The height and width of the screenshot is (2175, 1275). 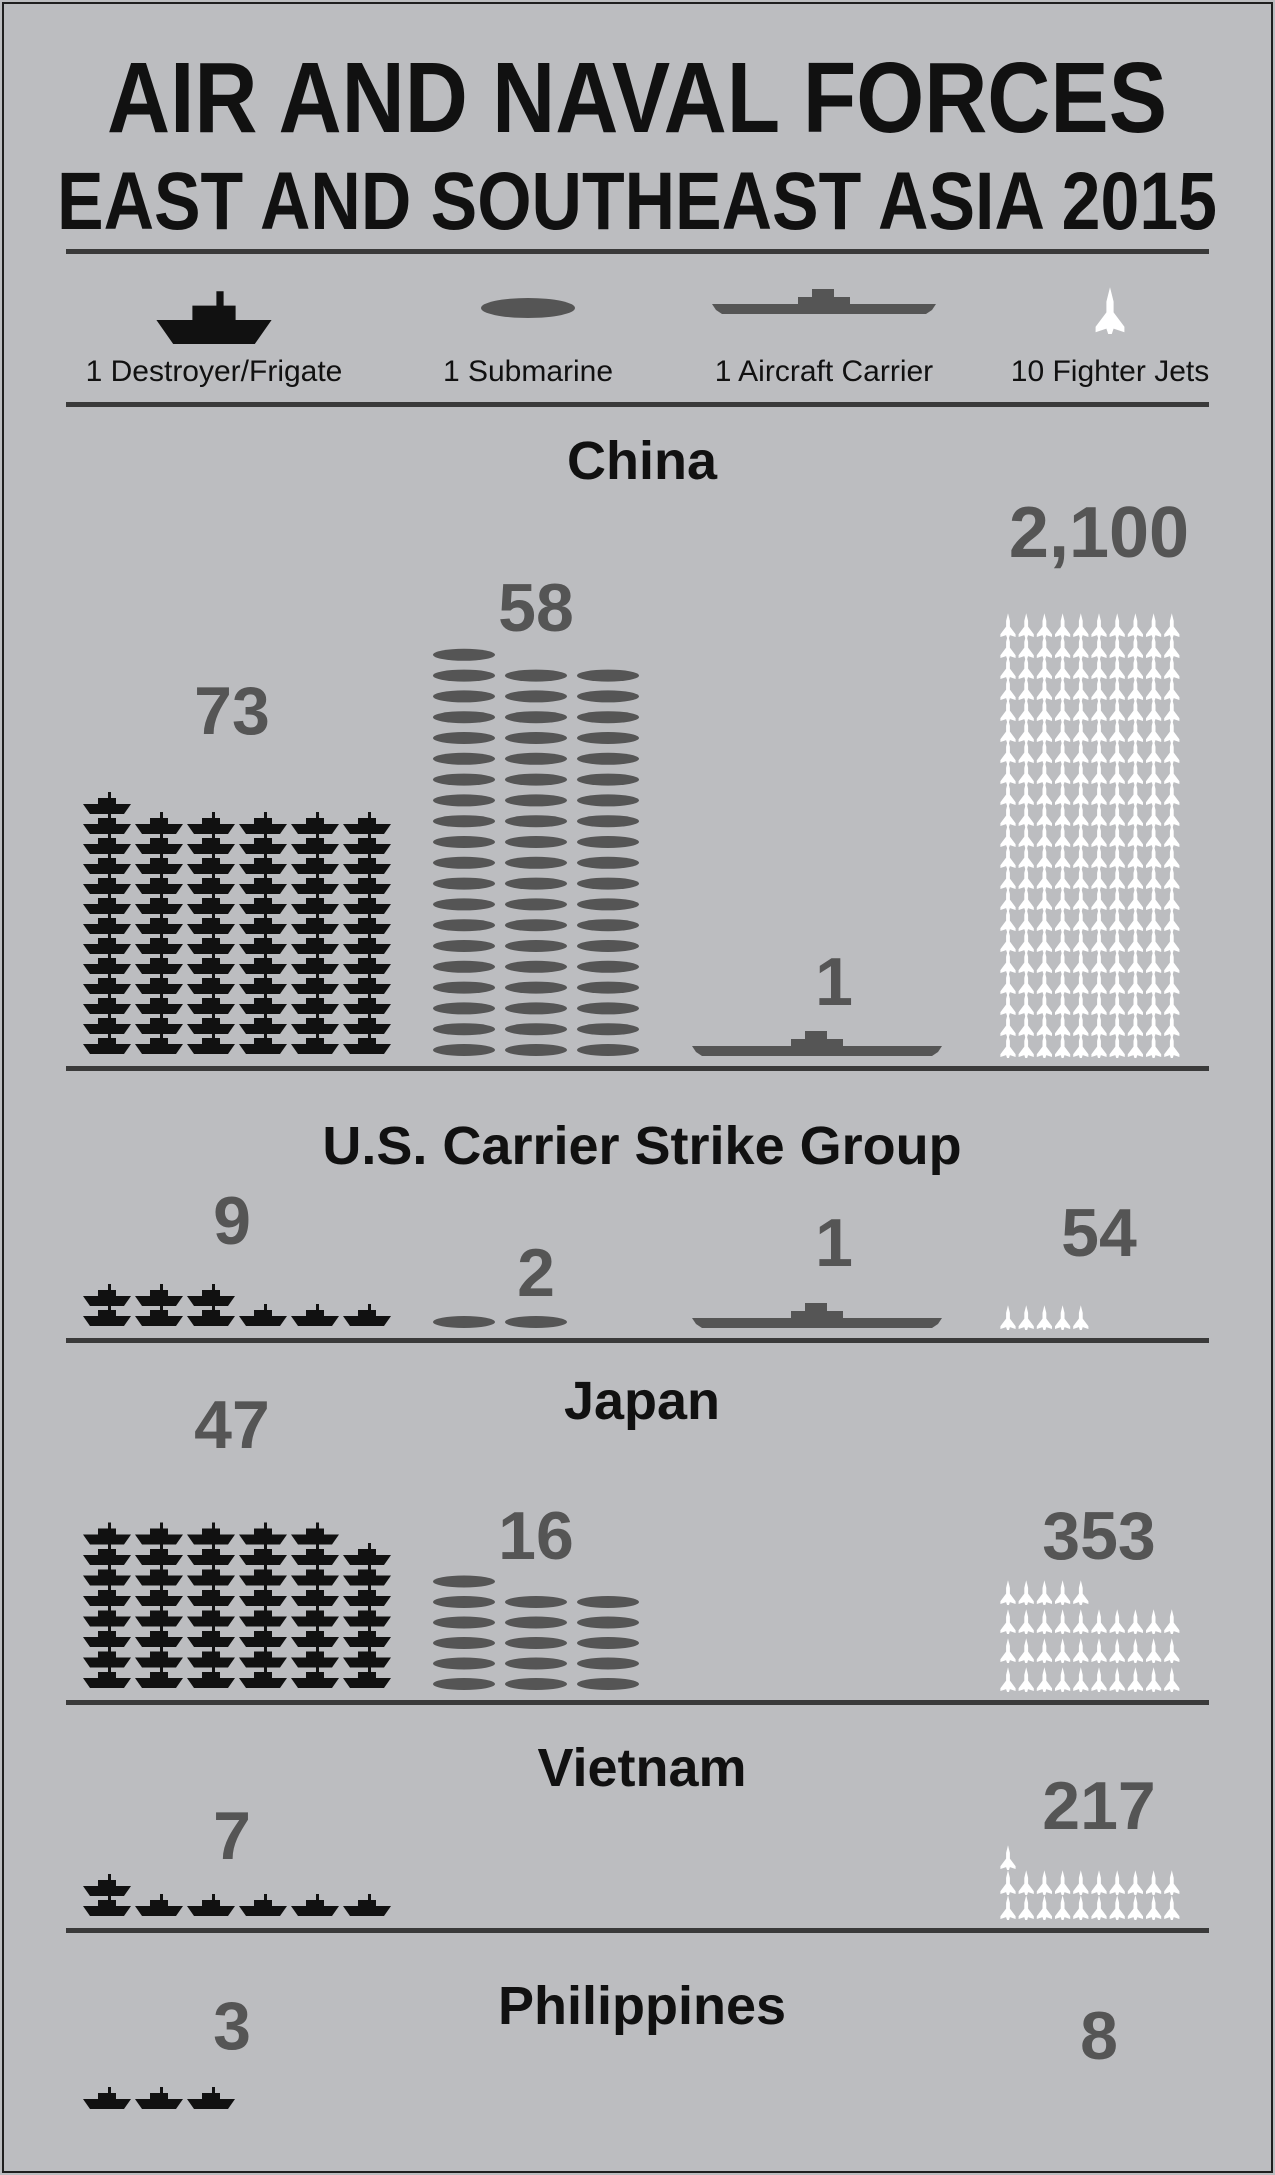 What do you see at coordinates (1110, 371) in the screenshot?
I see `legend-label: 10 Fighter Jets` at bounding box center [1110, 371].